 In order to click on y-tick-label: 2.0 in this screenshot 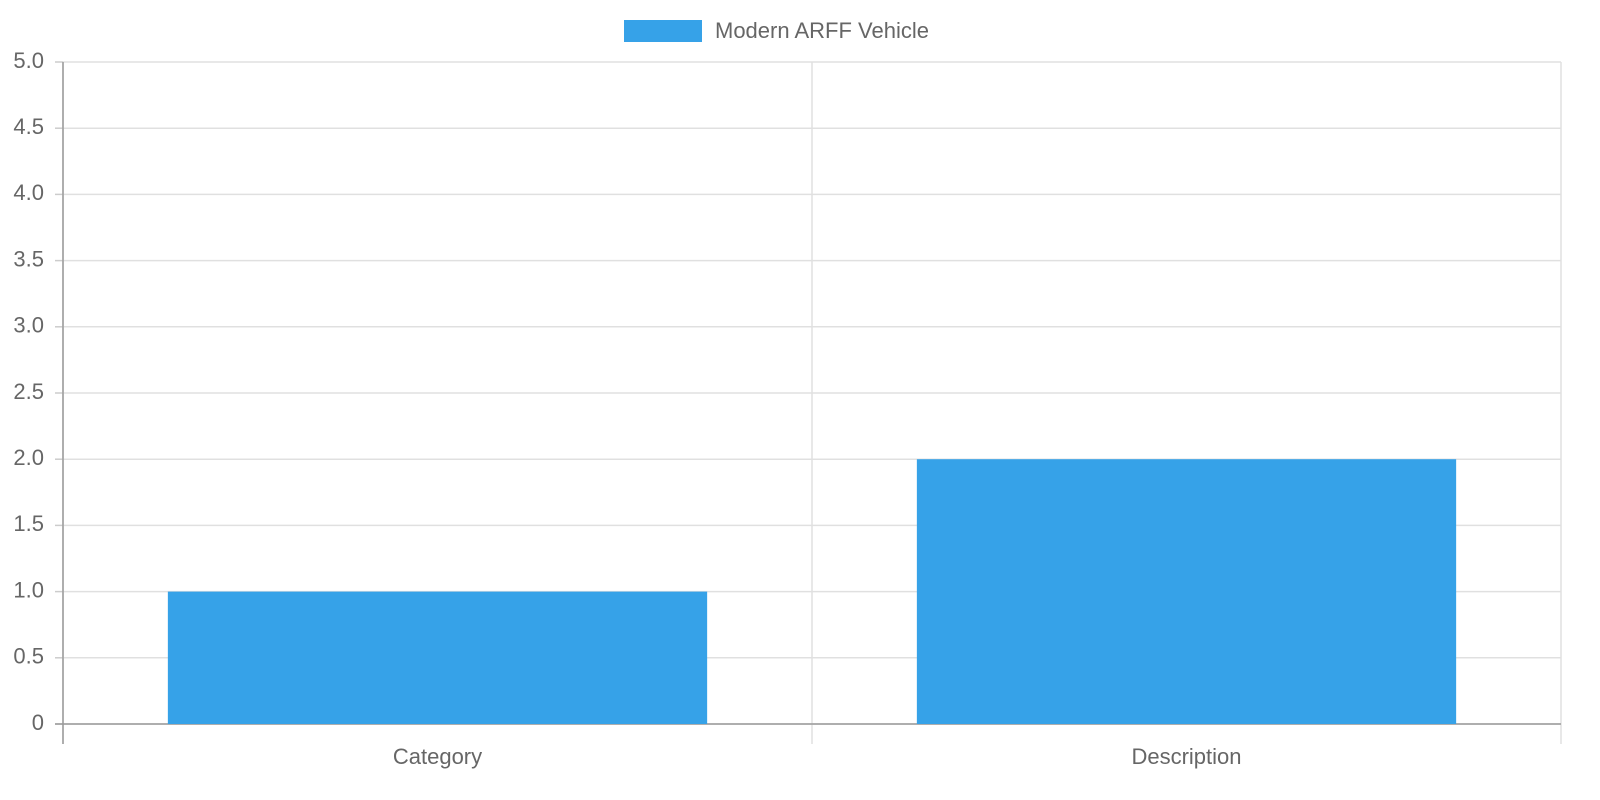, I will do `click(28, 457)`.